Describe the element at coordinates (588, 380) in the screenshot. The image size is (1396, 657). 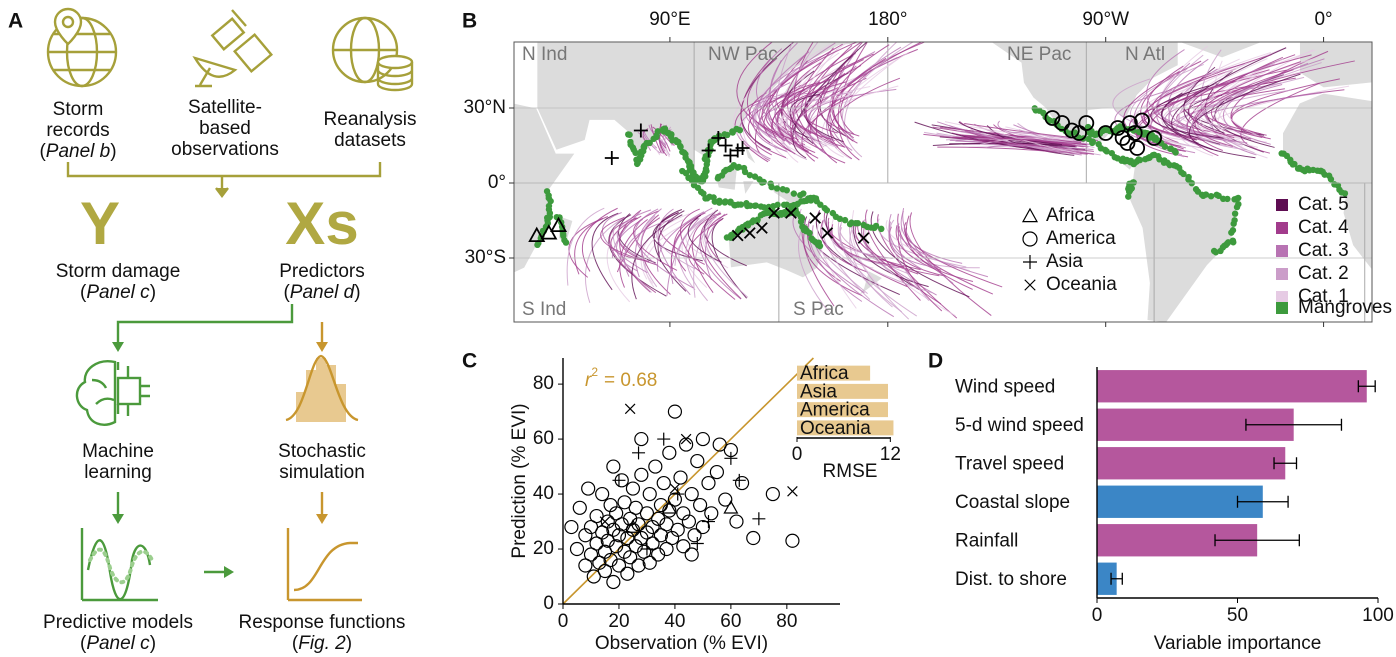
I see `text-part: r` at that location.